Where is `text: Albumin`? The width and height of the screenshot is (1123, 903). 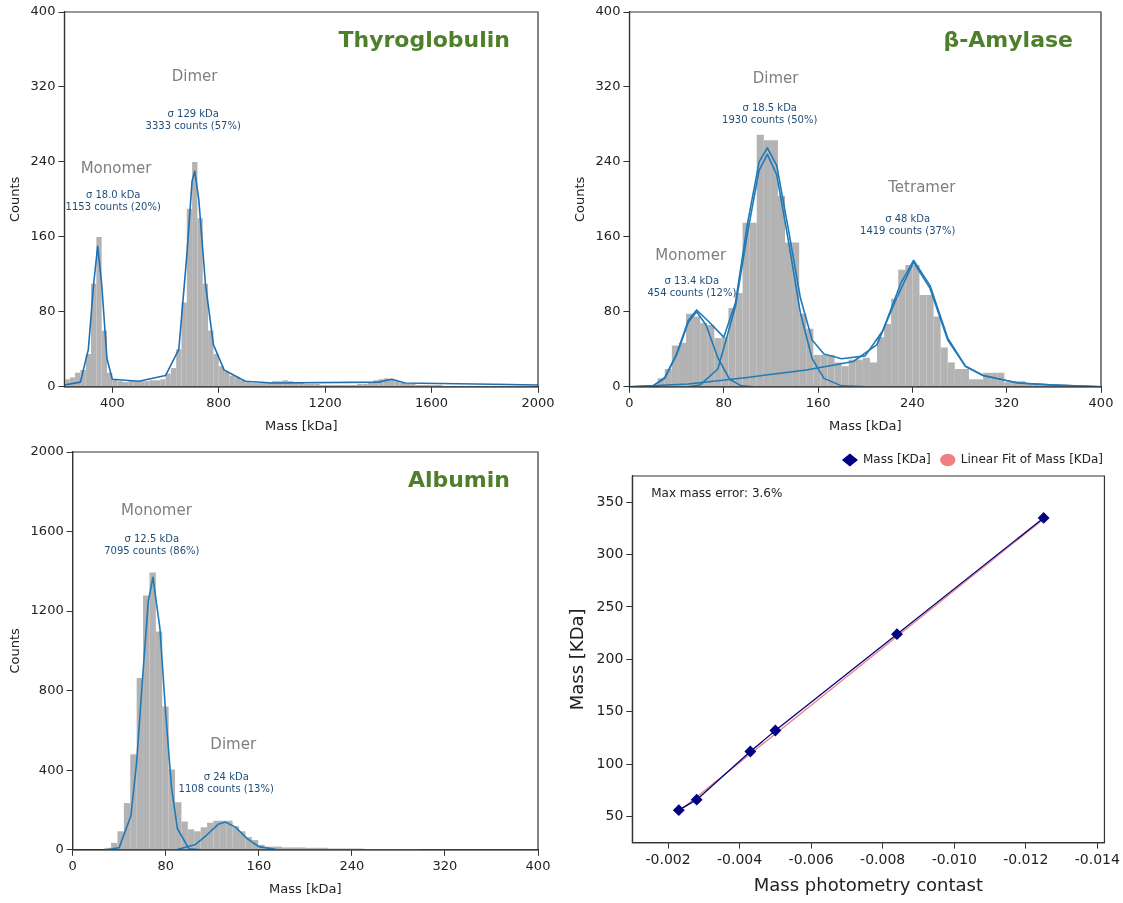
text: Albumin is located at coordinates (458, 479).